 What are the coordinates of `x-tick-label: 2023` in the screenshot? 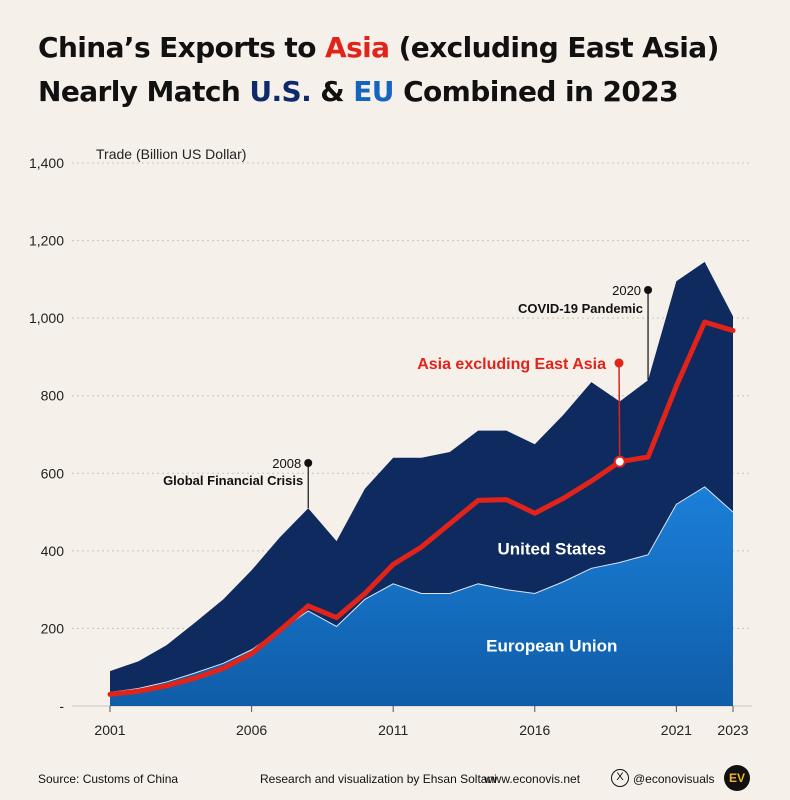 It's located at (732, 730).